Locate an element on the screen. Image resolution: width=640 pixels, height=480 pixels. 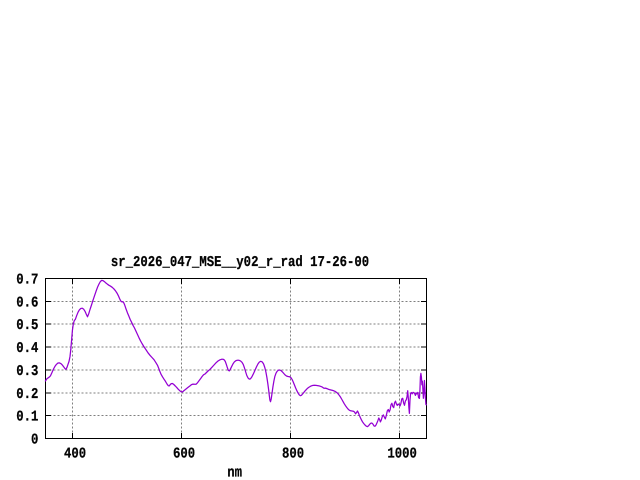
svg-text: 1000 is located at coordinates (402, 454).